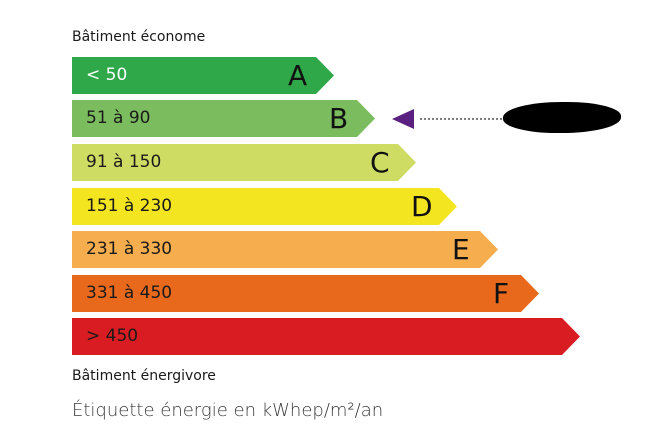 The image size is (667, 441). Describe the element at coordinates (228, 410) in the screenshot. I see `caption: Étiquette énergie en kWhep/m²/an` at that location.